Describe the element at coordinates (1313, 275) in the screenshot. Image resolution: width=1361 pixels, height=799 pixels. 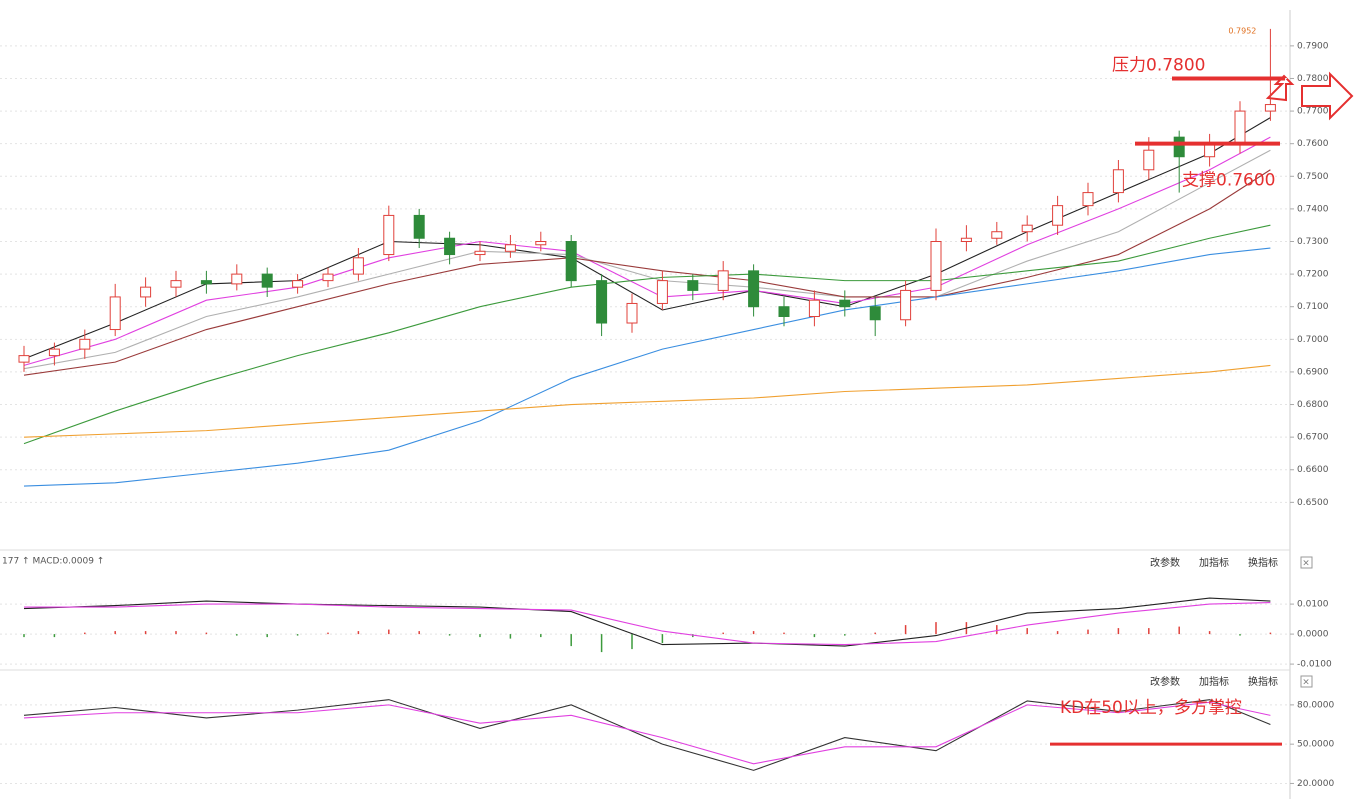
I see `y-tick-label: 0.7200` at that location.